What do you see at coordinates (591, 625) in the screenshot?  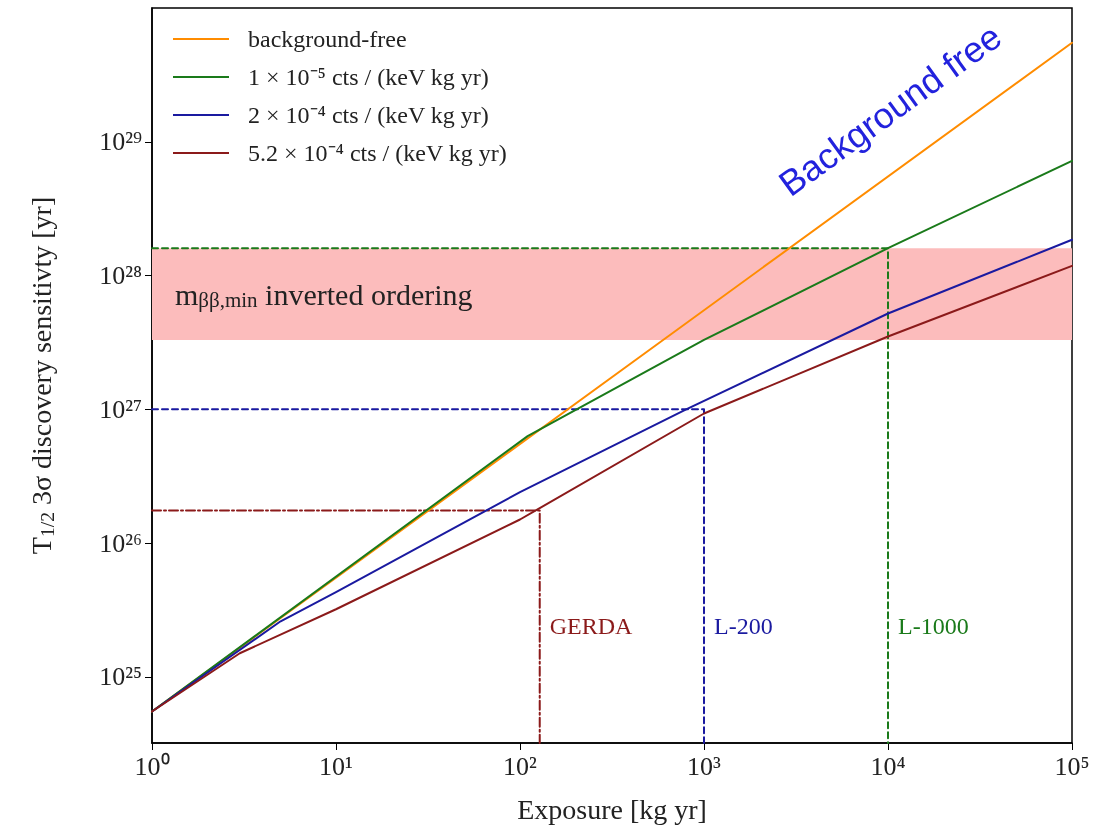 I see `annotation: GERDA` at bounding box center [591, 625].